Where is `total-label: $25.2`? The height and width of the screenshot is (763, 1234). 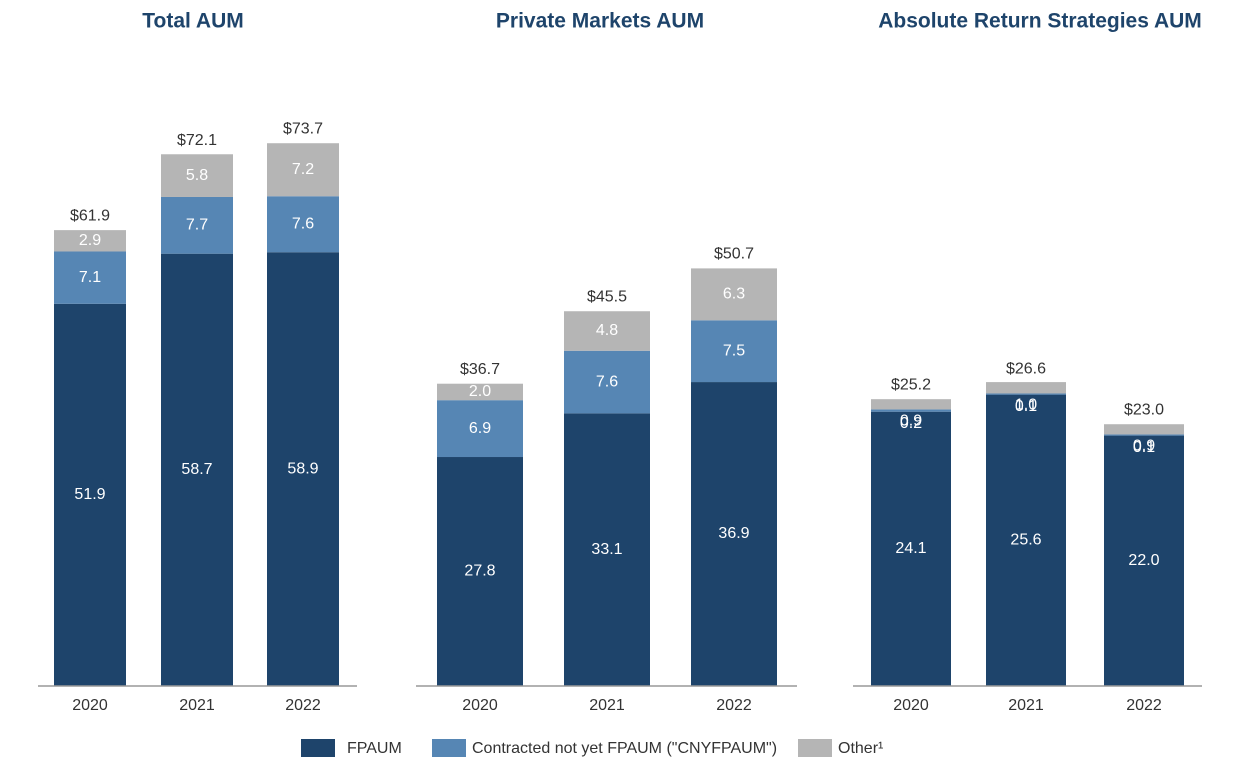 total-label: $25.2 is located at coordinates (911, 384).